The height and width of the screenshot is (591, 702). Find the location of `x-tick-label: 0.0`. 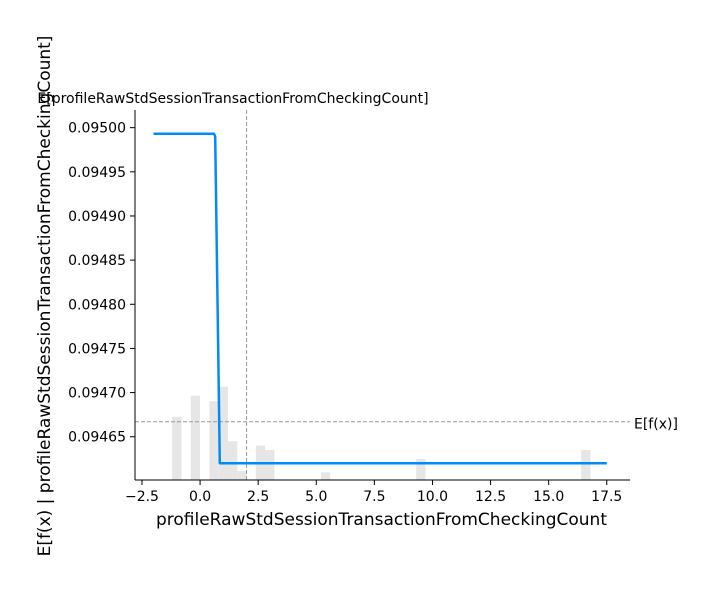

x-tick-label: 0.0 is located at coordinates (200, 497).